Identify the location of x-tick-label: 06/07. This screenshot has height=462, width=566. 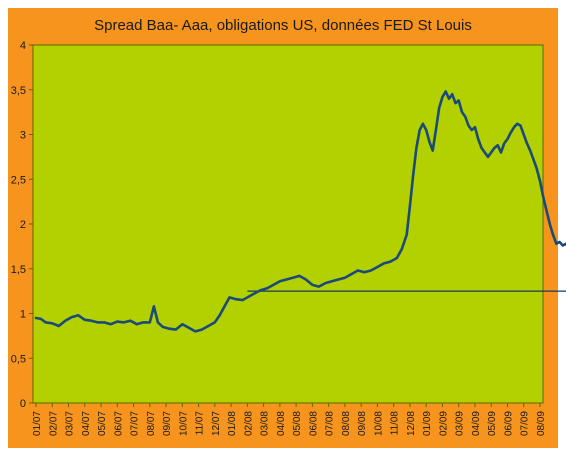
(118, 423).